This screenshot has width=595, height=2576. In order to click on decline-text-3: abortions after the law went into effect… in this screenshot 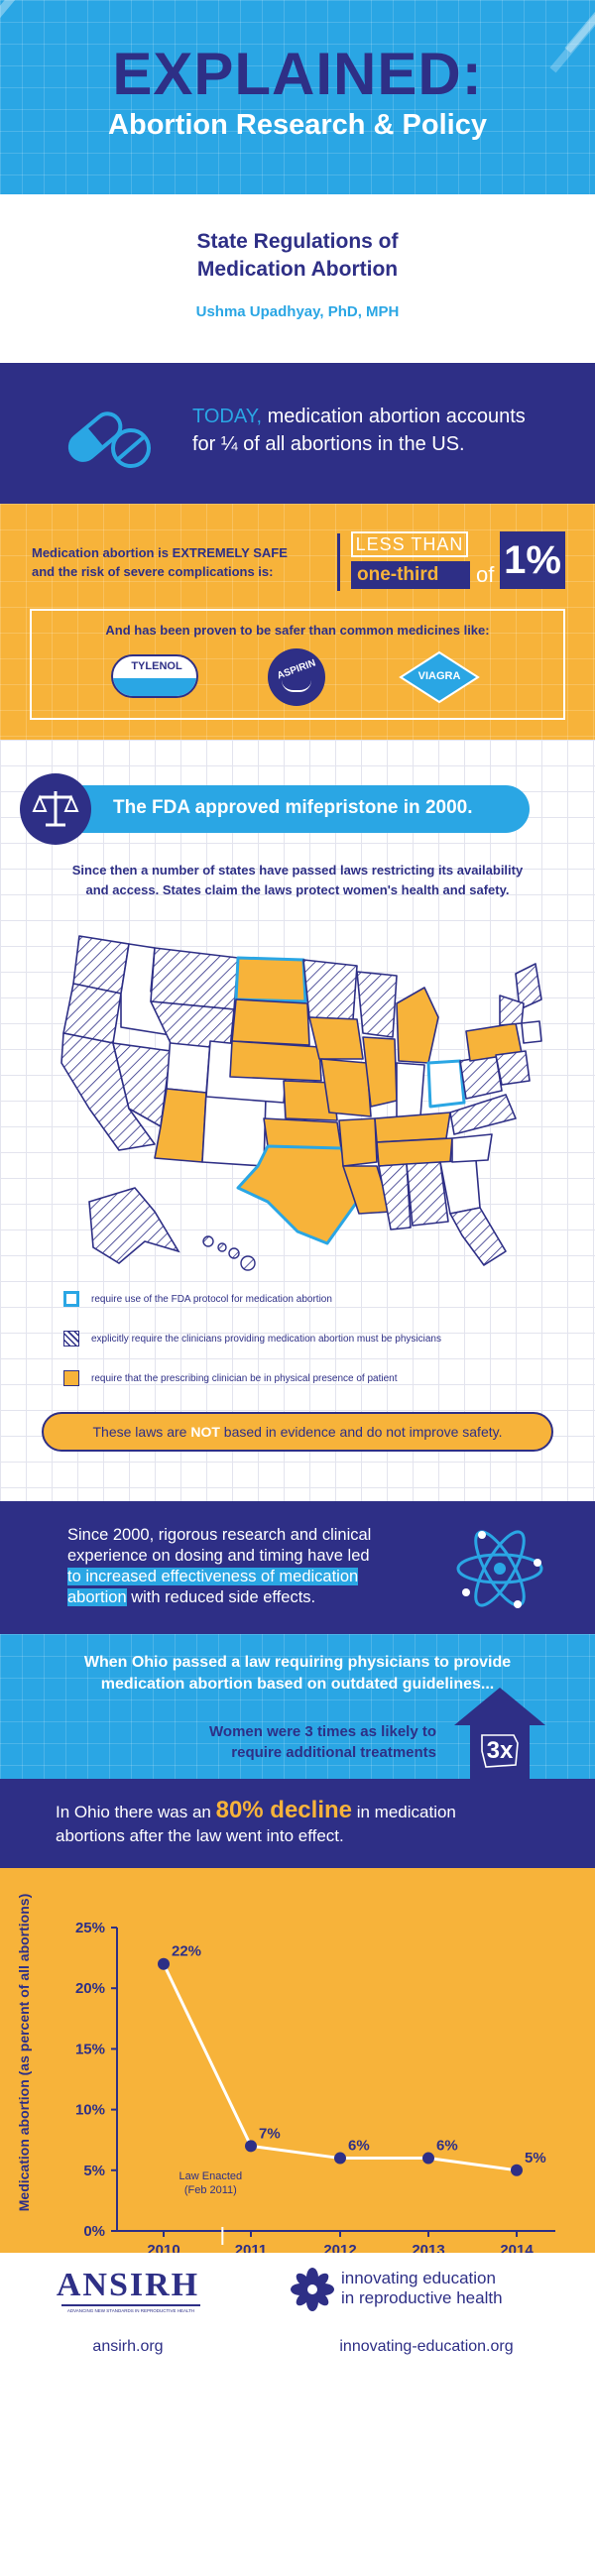, I will do `click(200, 1836)`.